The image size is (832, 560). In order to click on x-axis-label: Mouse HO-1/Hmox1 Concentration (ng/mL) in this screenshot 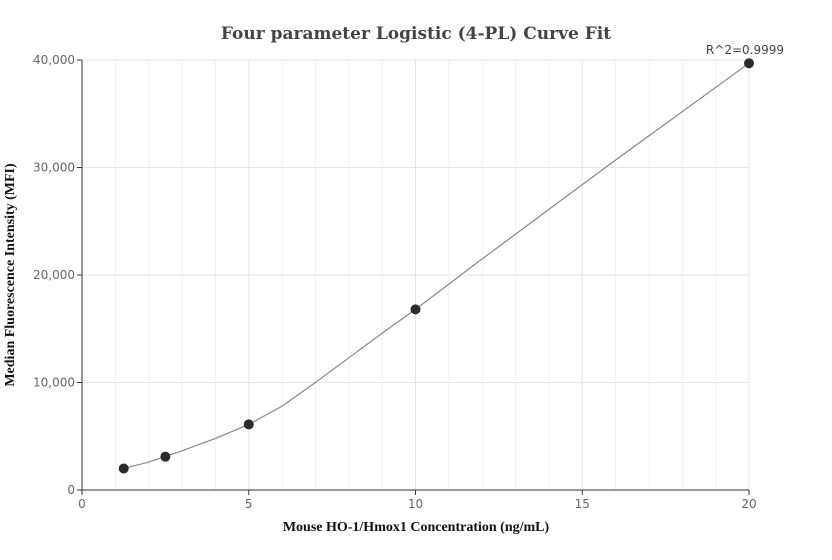, I will do `click(416, 527)`.